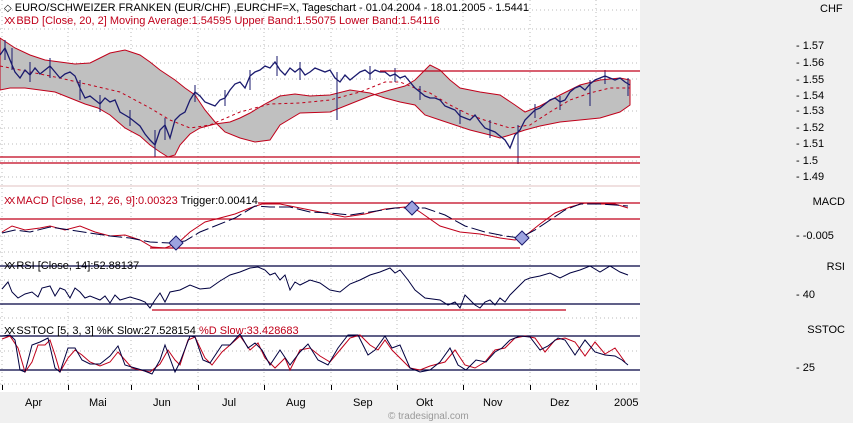  I want to click on x-label-jul: Jul, so click(229, 403).